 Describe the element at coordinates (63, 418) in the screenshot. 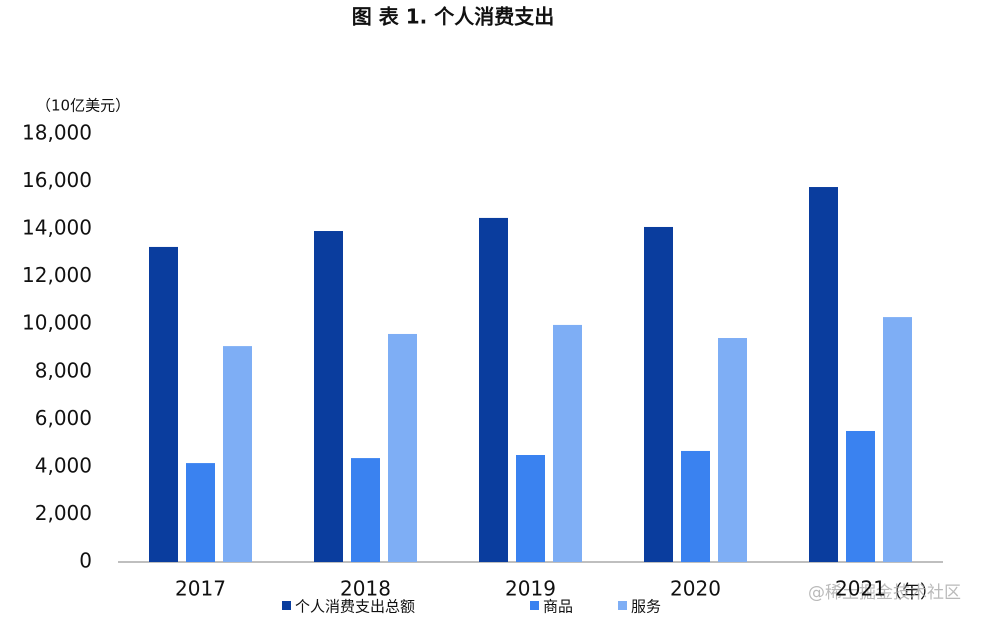

I see `y-tick-label: 6,000` at that location.